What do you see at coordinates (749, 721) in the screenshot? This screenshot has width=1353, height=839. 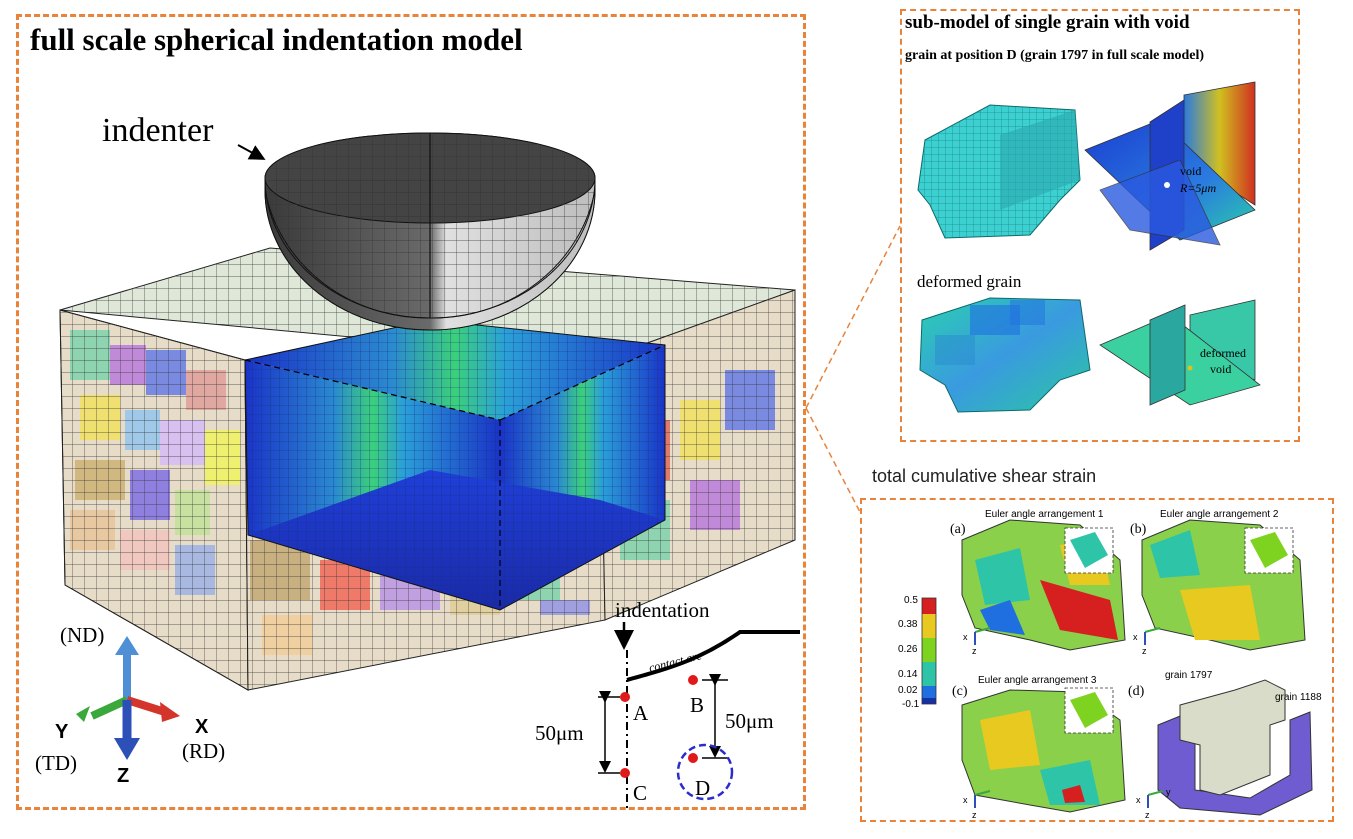 I see `dist-bd-label: 50μm` at bounding box center [749, 721].